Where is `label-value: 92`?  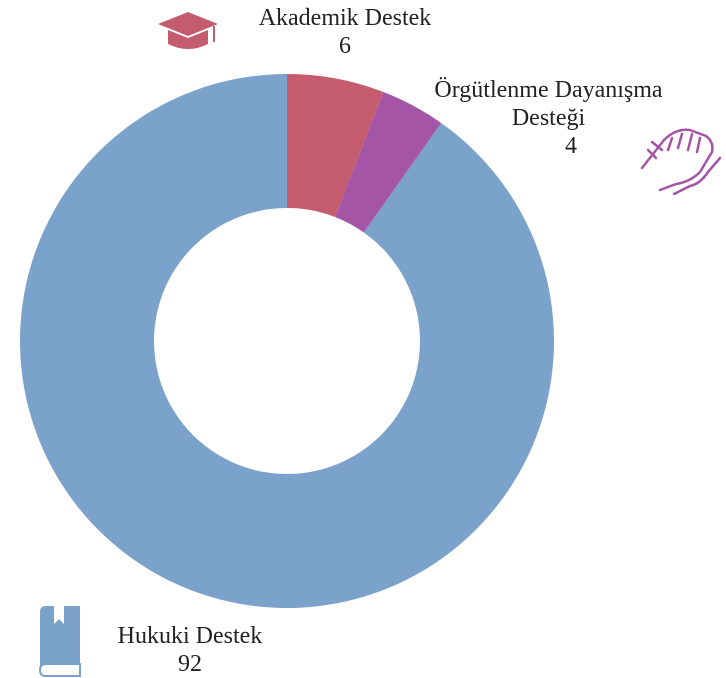
label-value: 92 is located at coordinates (190, 664).